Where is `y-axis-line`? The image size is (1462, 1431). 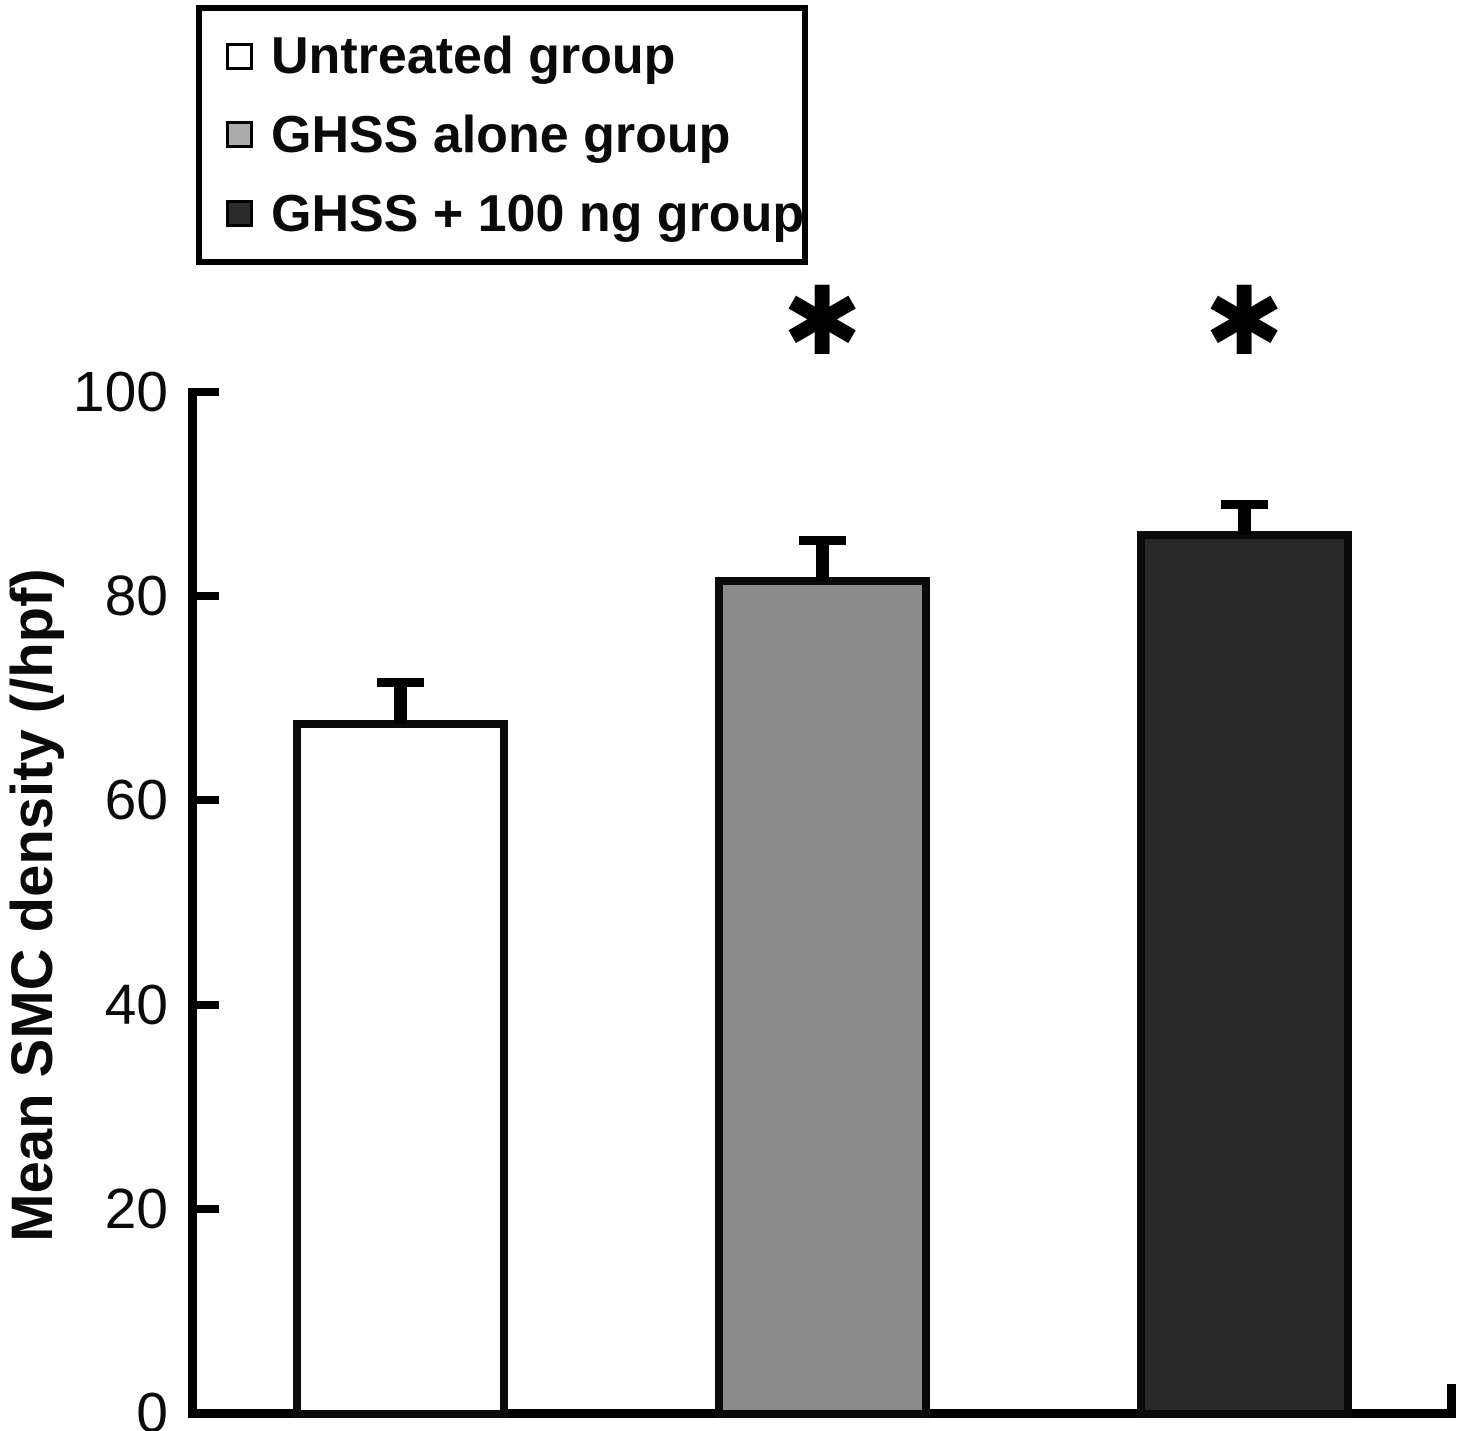
y-axis-line is located at coordinates (192, 903).